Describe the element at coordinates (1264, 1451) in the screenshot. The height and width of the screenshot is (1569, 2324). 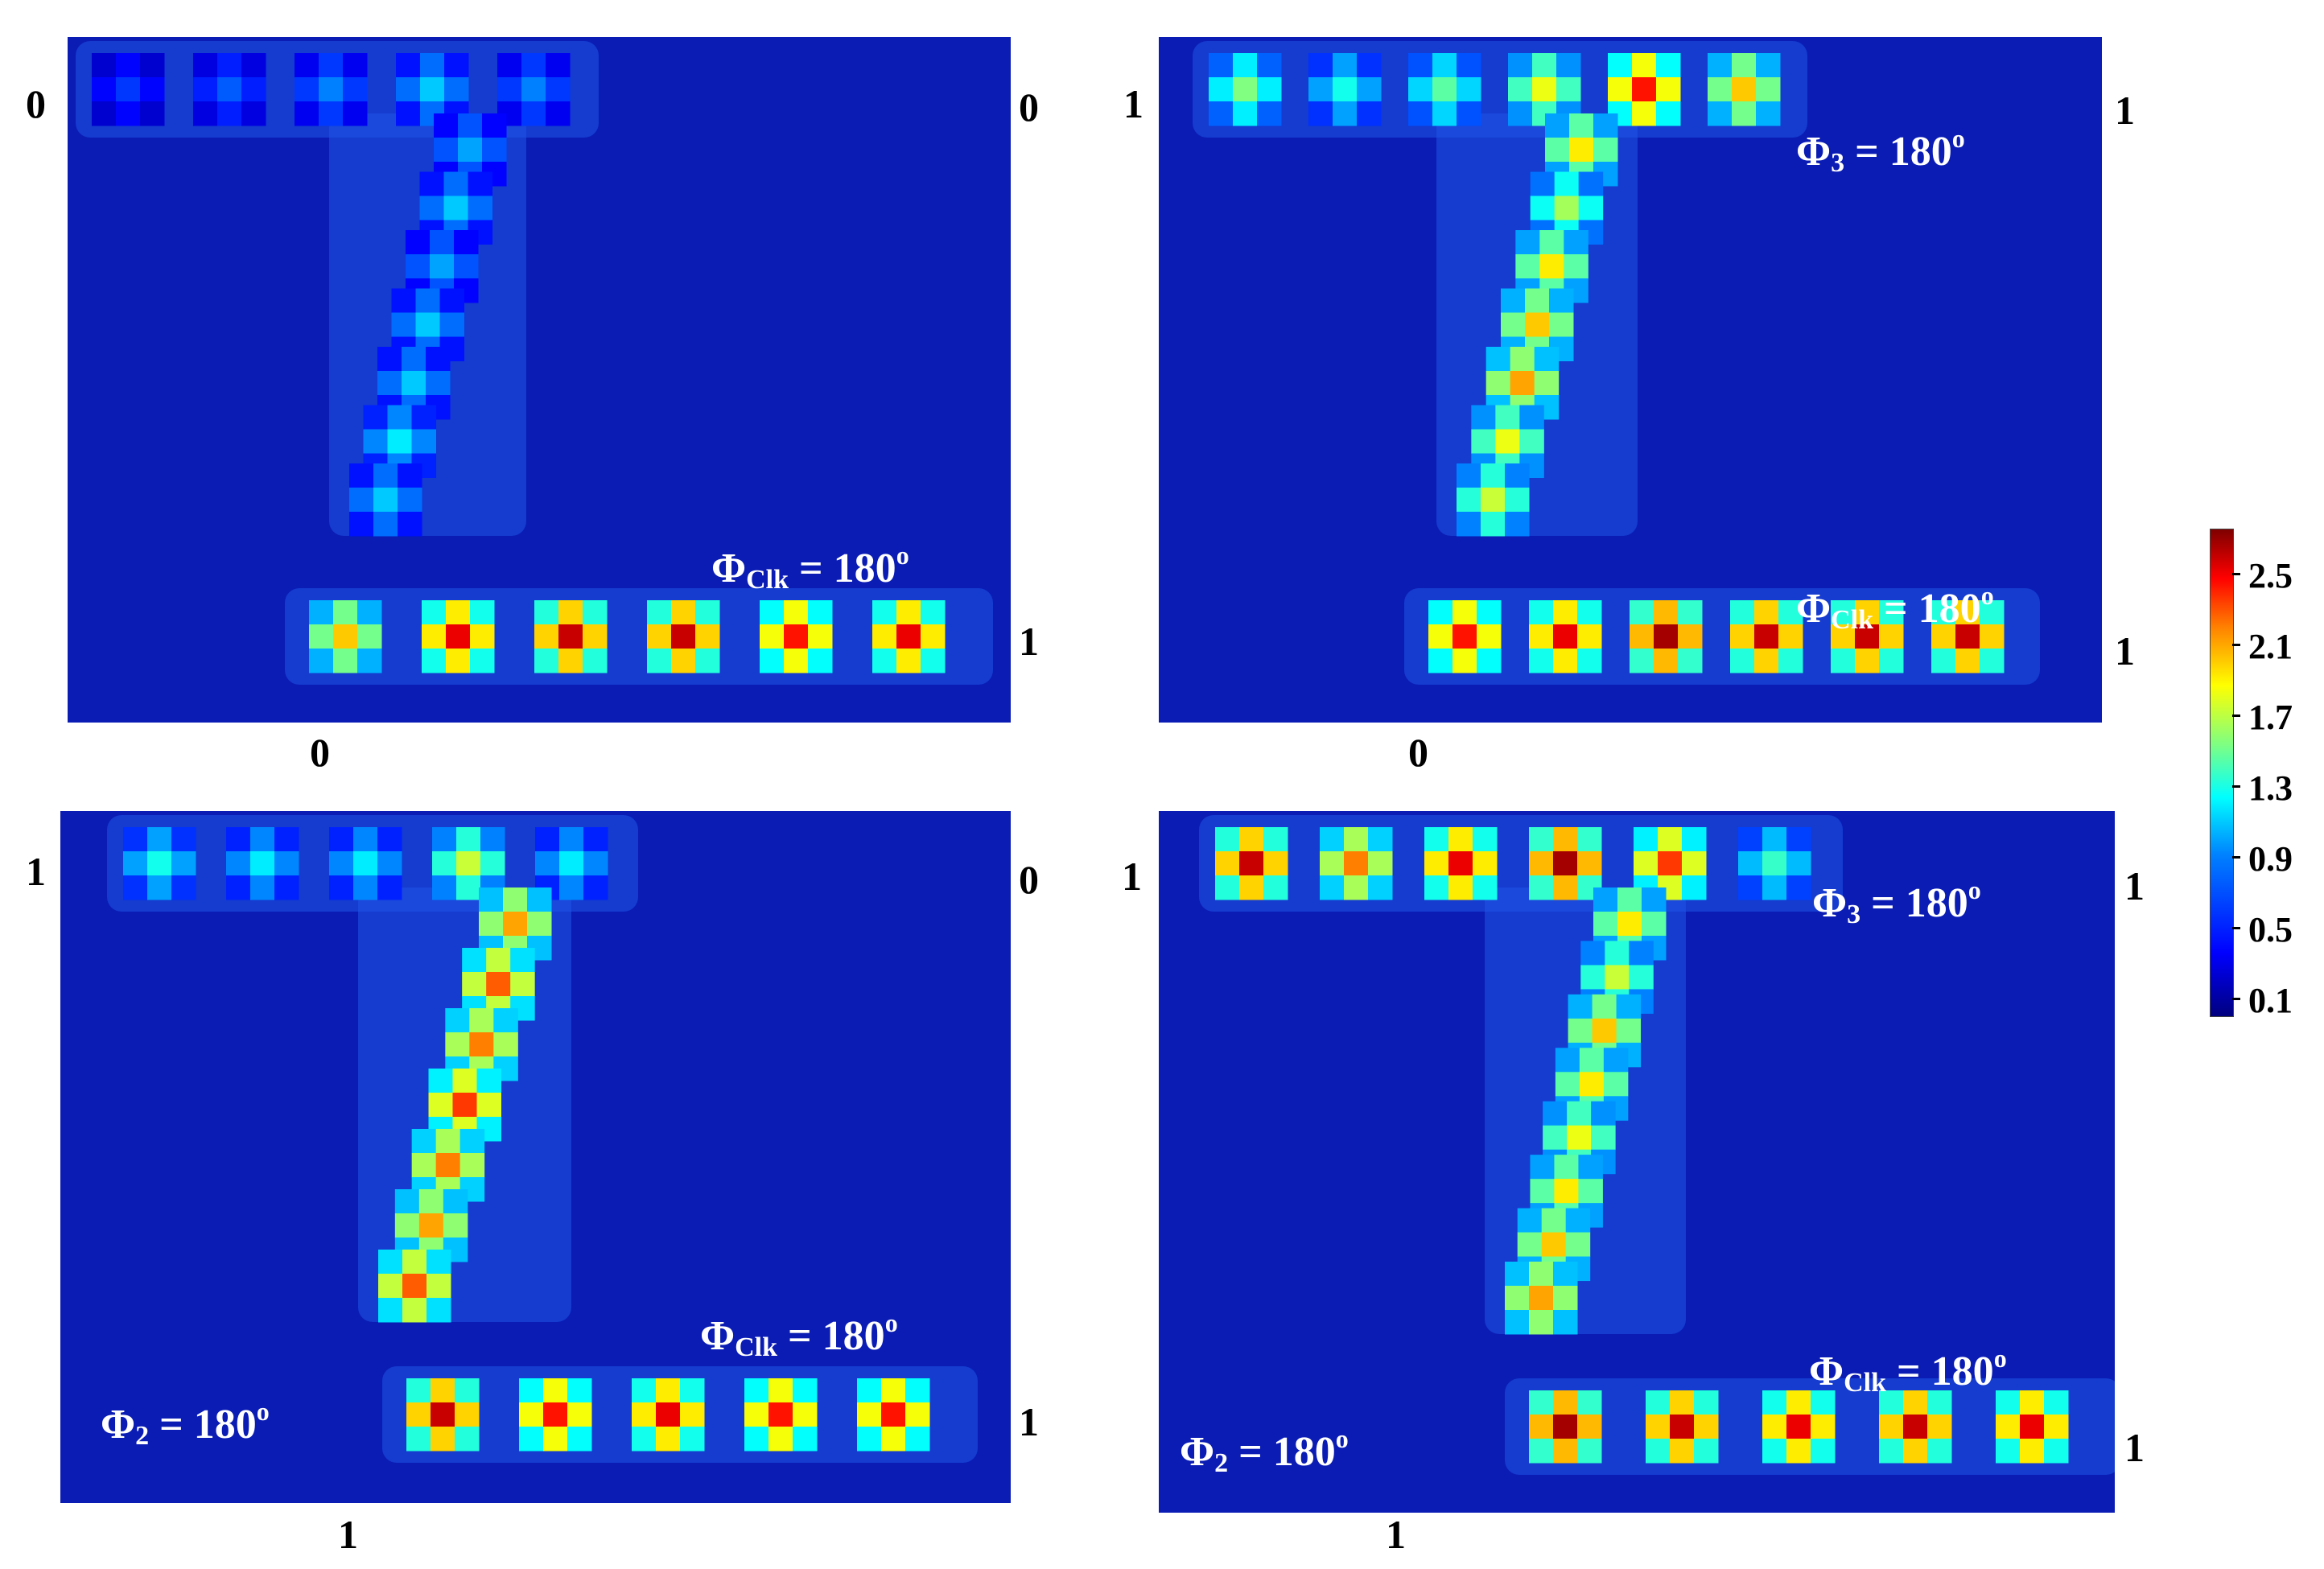
I see `phi2-phase-label: Φ2 = 180o` at that location.